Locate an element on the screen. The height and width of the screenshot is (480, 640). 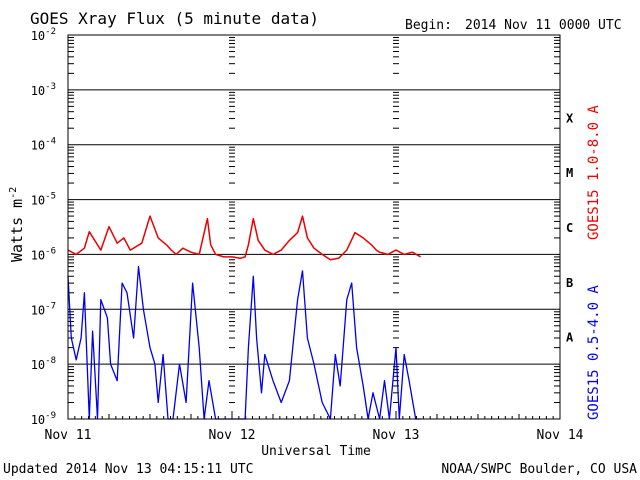
series-long-channel-line is located at coordinates (244, 238).